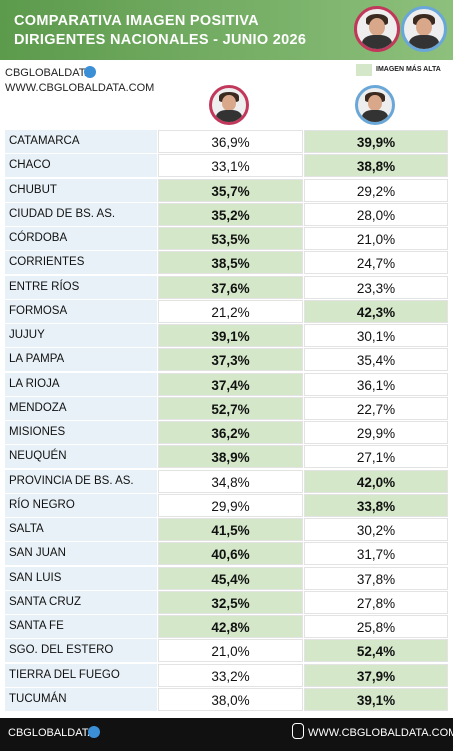 This screenshot has width=453, height=751. I want to click on row-label: CATAMARCA, so click(81, 141).